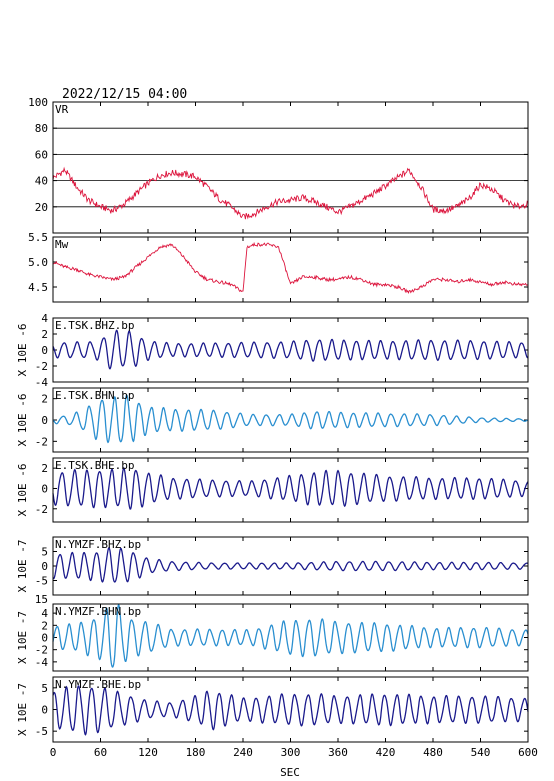 This screenshot has width=554, height=781. I want to click on x-tick-label: 420, so click(386, 752).